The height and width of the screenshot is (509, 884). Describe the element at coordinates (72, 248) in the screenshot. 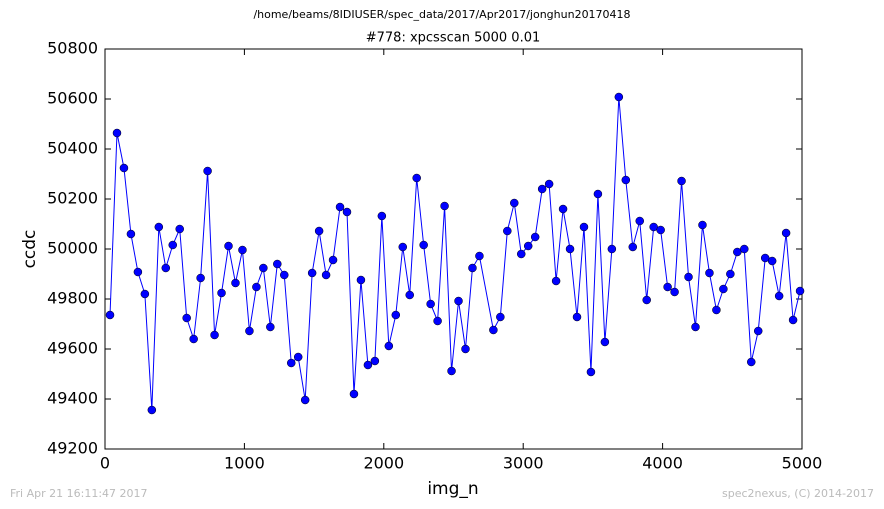

I see `y-tick-label: 50000` at that location.